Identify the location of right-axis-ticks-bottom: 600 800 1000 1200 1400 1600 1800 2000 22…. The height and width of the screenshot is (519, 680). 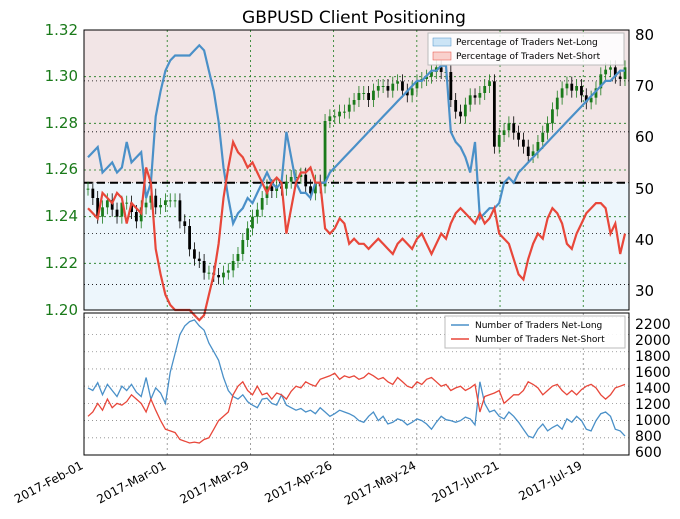
(653, 389).